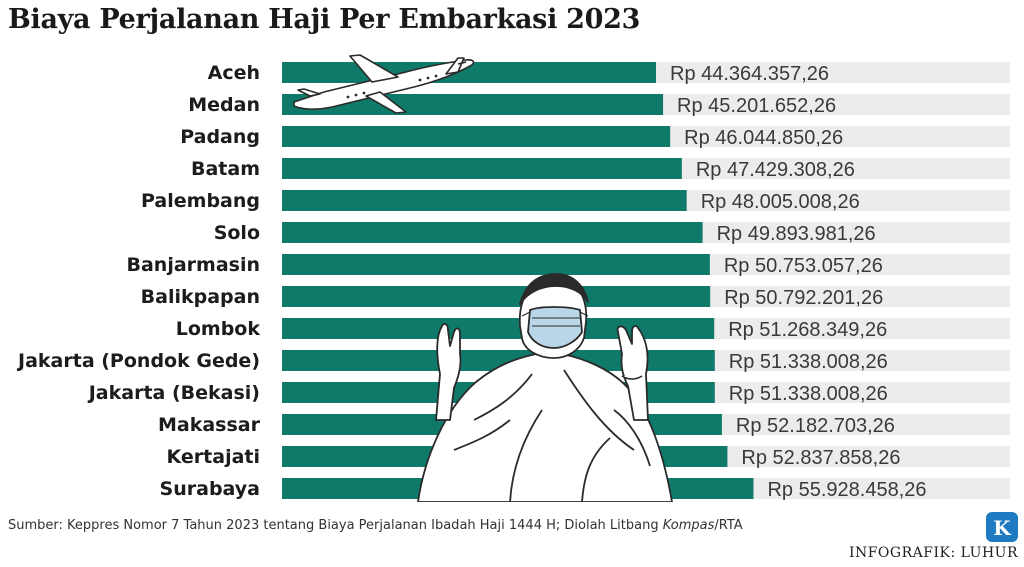 This screenshot has width=1024, height=567. What do you see at coordinates (213, 457) in the screenshot?
I see `category-label: Kertajati` at bounding box center [213, 457].